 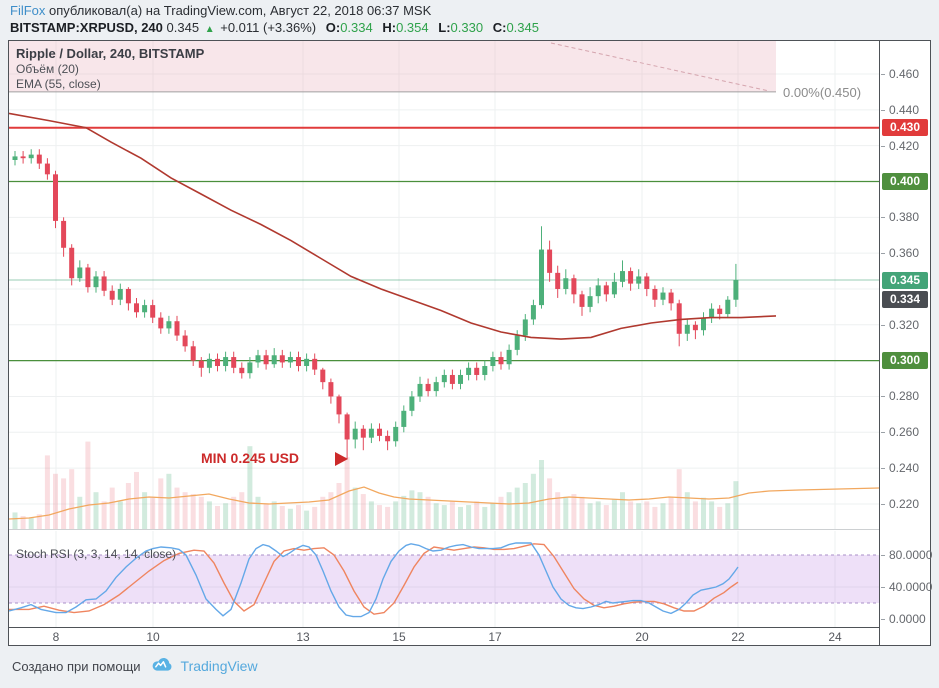 I want to click on legend-ema: EMA (55, close), so click(x=58, y=84).